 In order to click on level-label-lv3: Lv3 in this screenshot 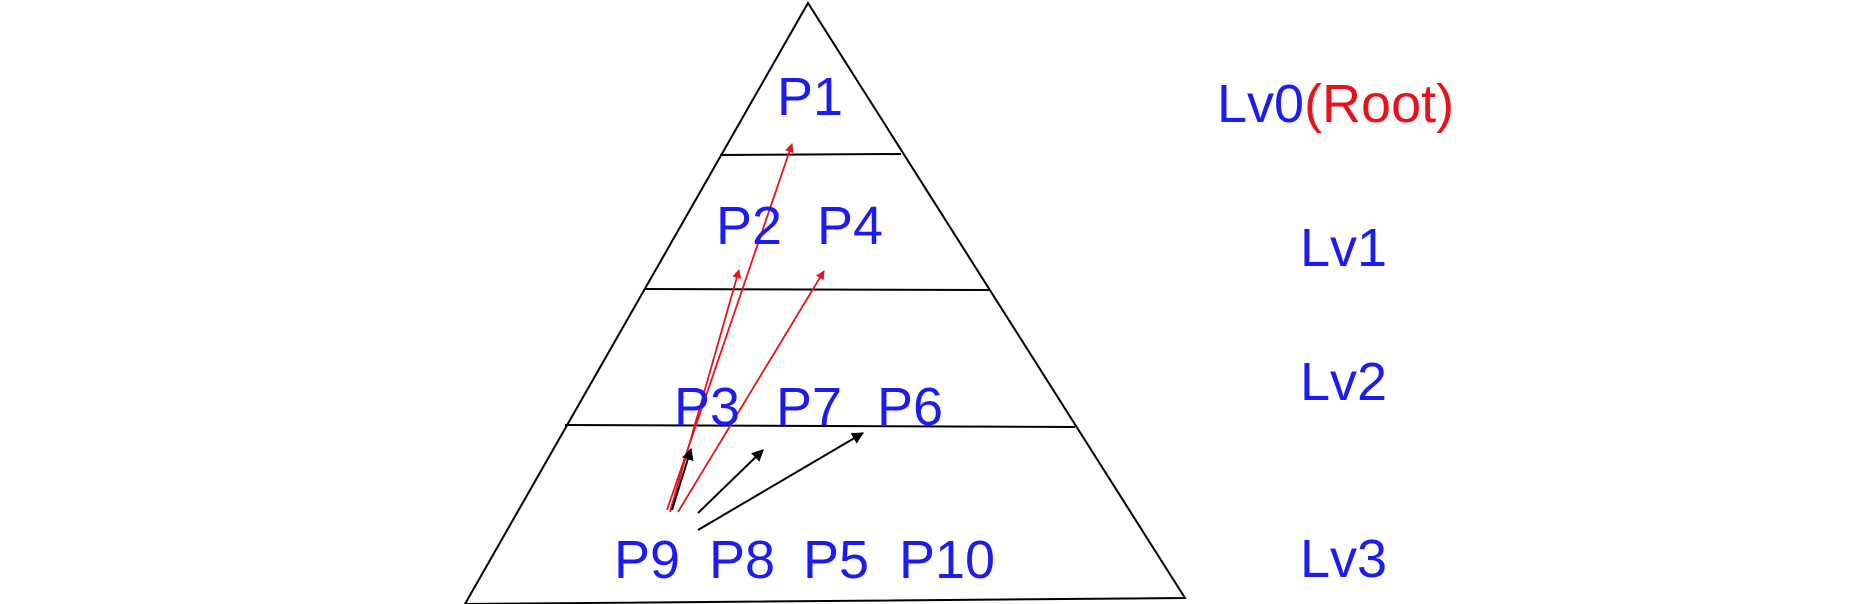, I will do `click(1343, 559)`.